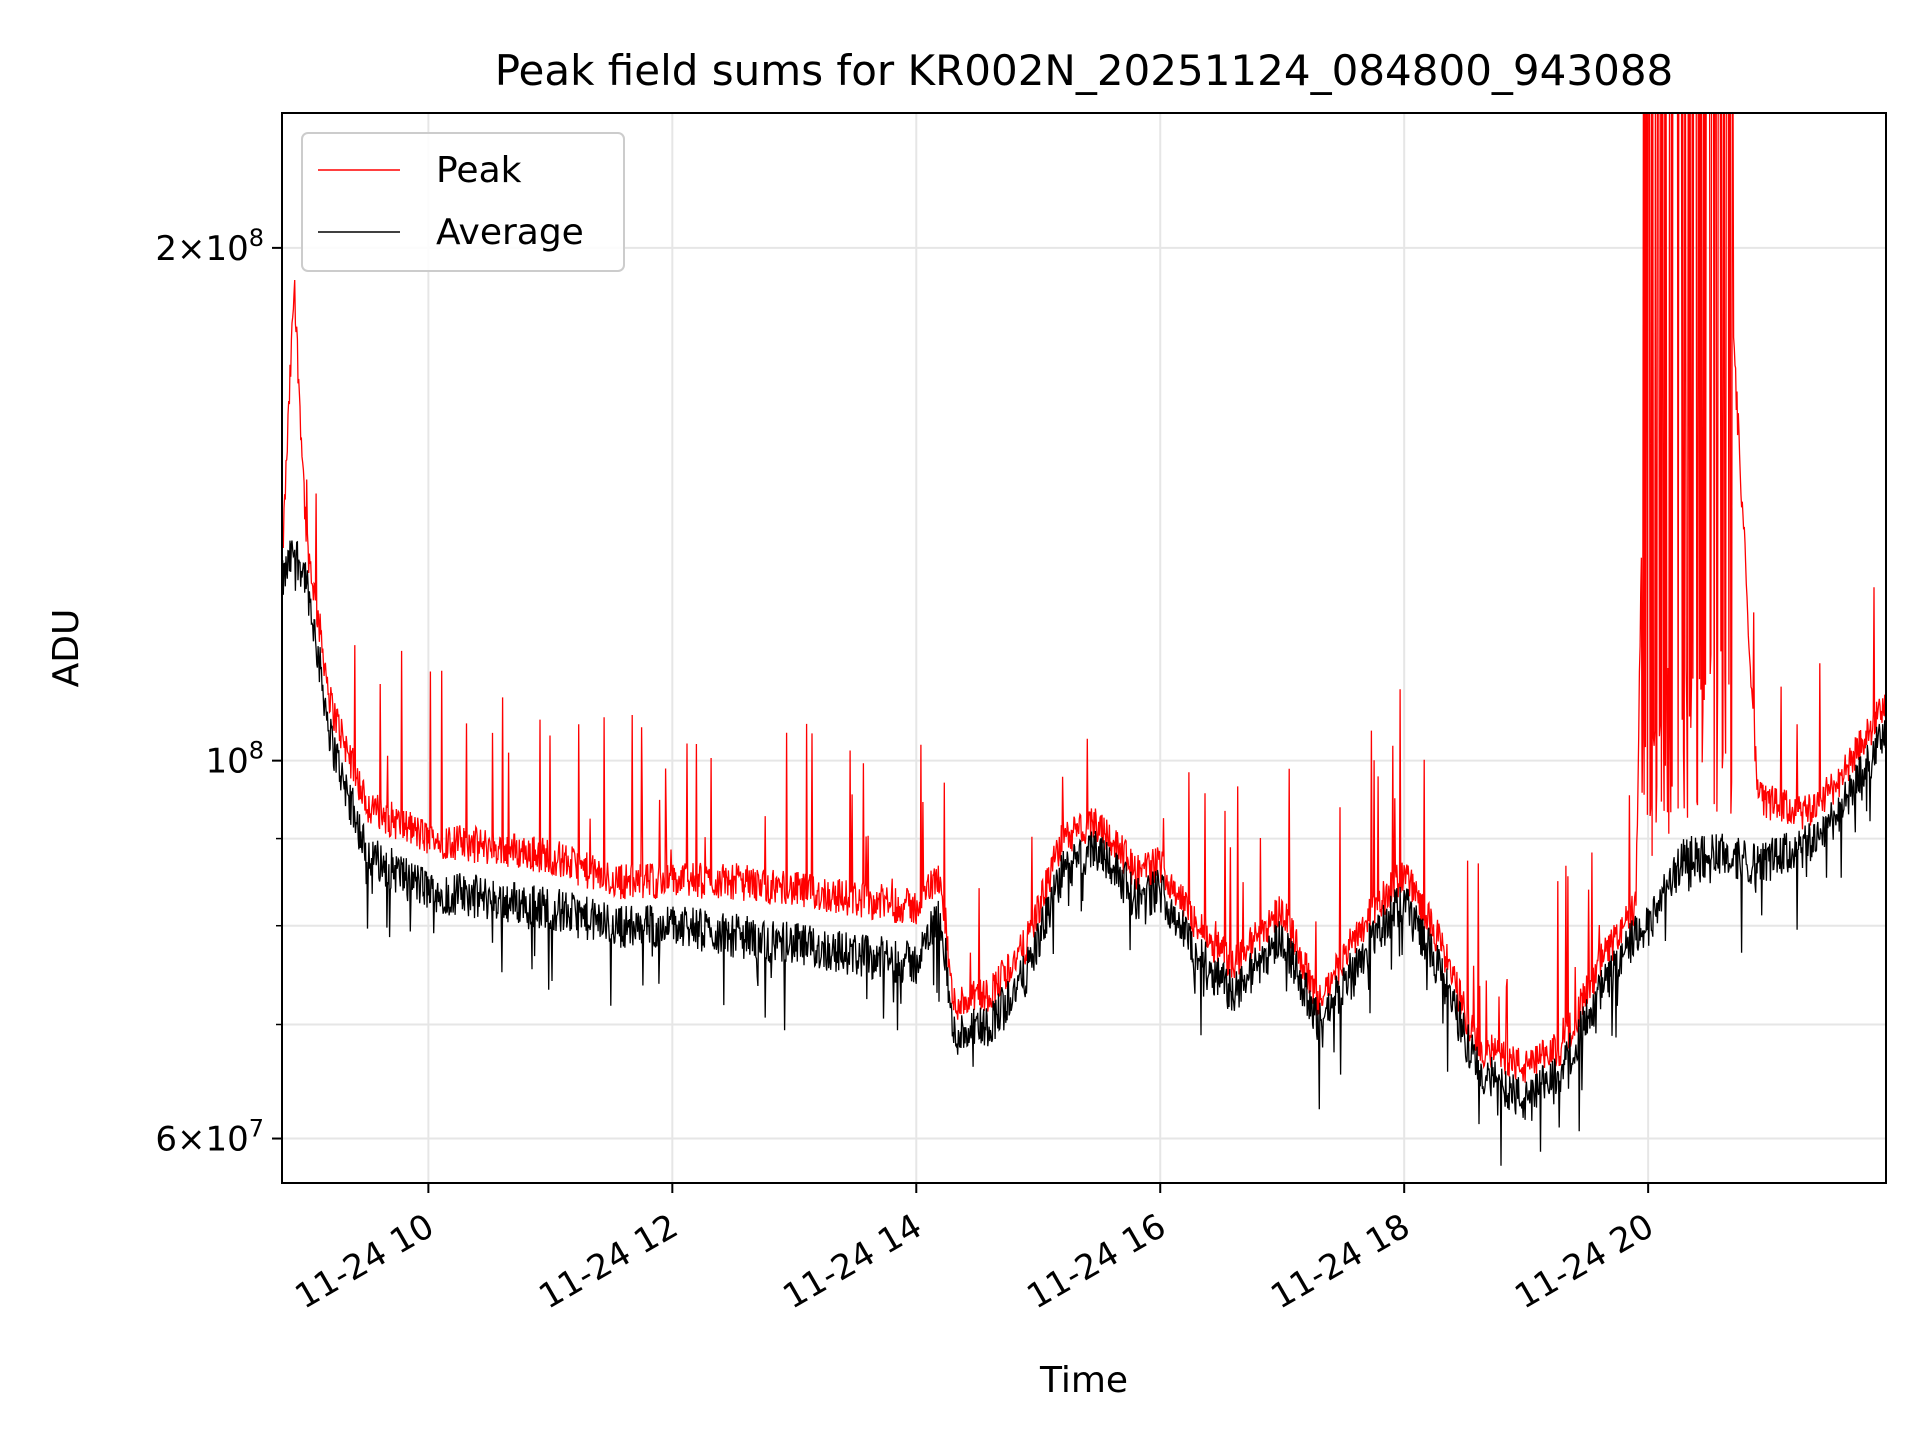 This screenshot has width=1920, height=1440. Describe the element at coordinates (479, 170) in the screenshot. I see `legend-peak-label: Peak` at that location.